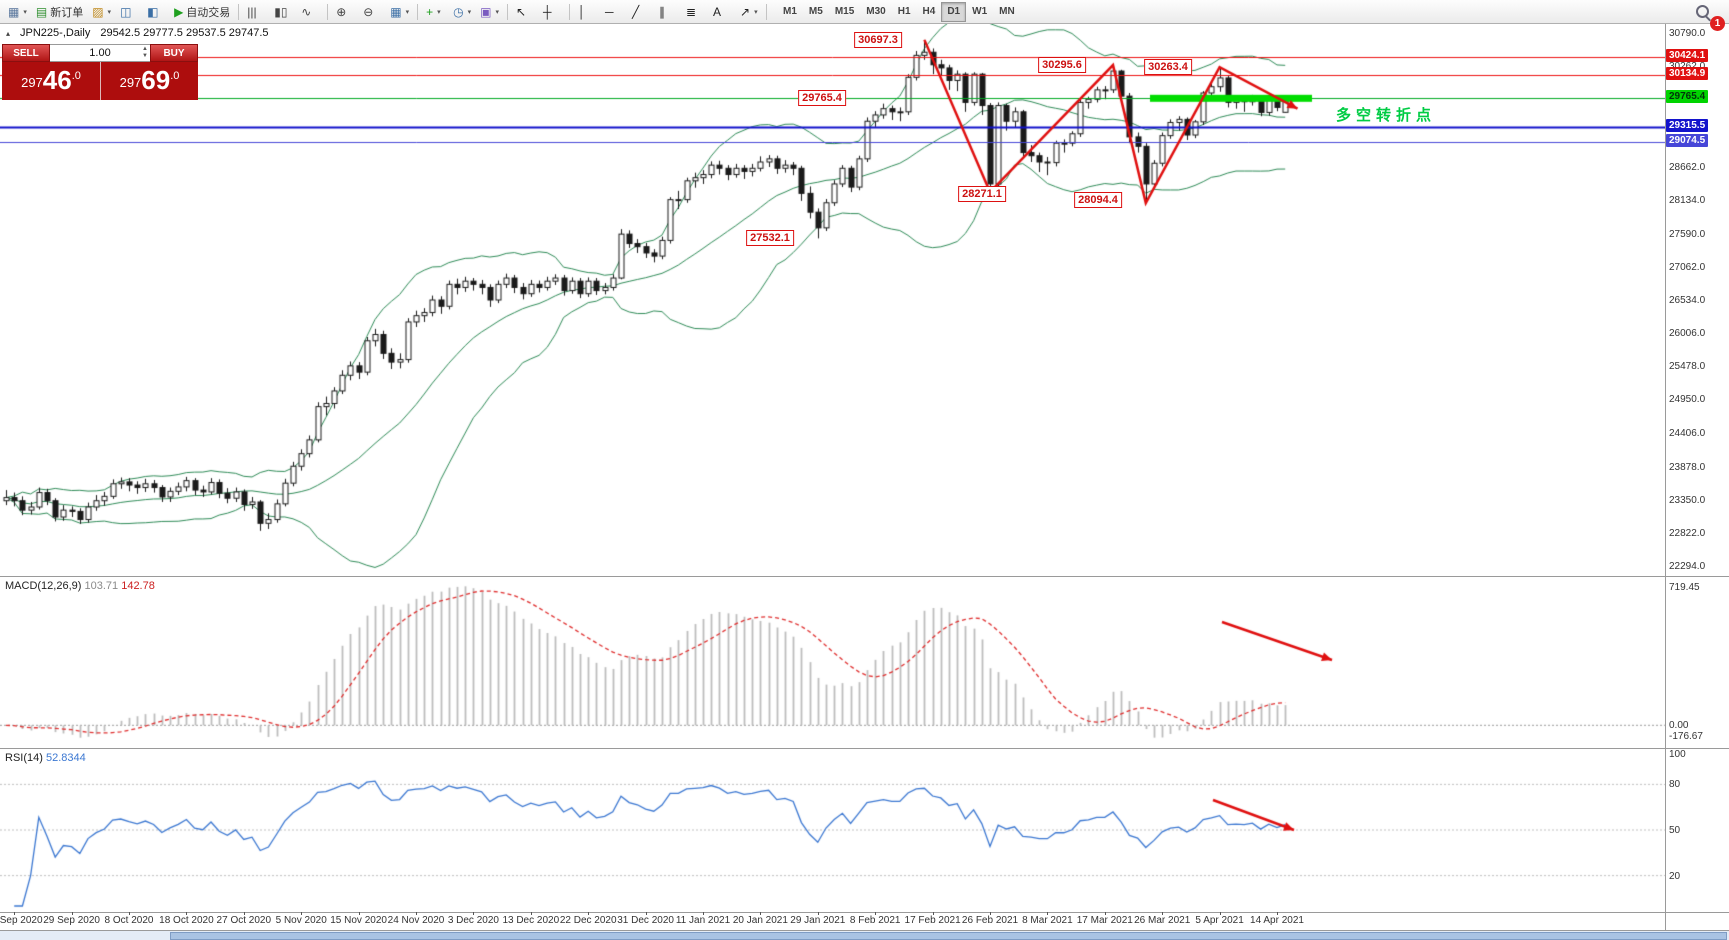  I want to click on macd-main-value: 103.71, so click(101, 586).